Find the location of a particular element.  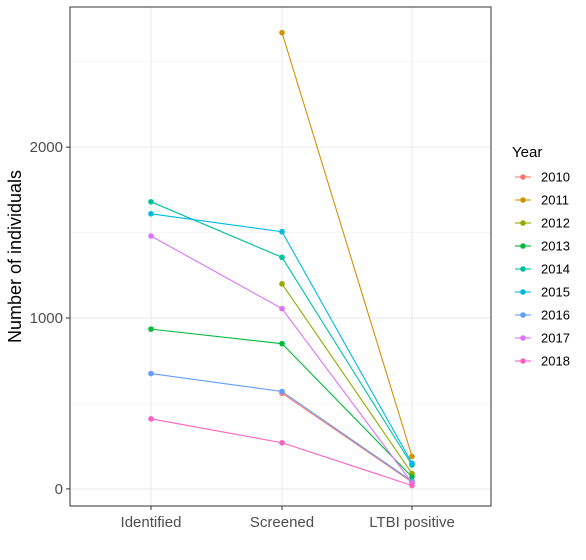

legend-label: 2018 is located at coordinates (555, 361).